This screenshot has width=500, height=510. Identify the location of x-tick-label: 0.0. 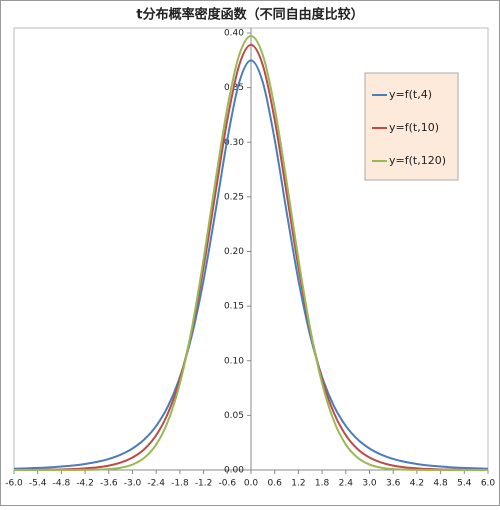
(251, 484).